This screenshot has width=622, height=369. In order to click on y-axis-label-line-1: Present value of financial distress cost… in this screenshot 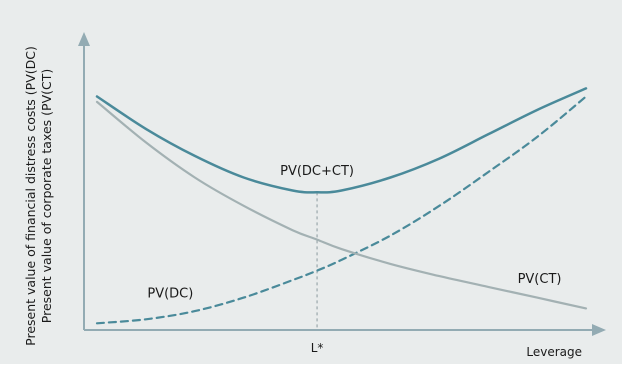, I will do `click(30, 196)`.